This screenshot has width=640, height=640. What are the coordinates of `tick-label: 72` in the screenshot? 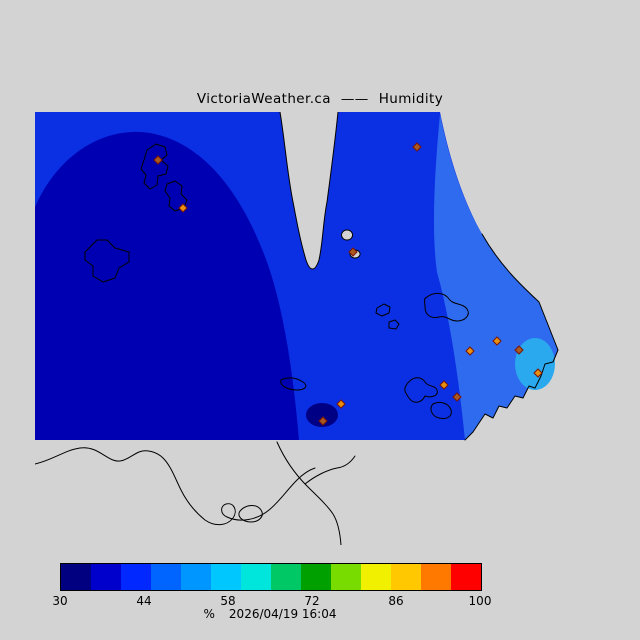 It's located at (312, 601).